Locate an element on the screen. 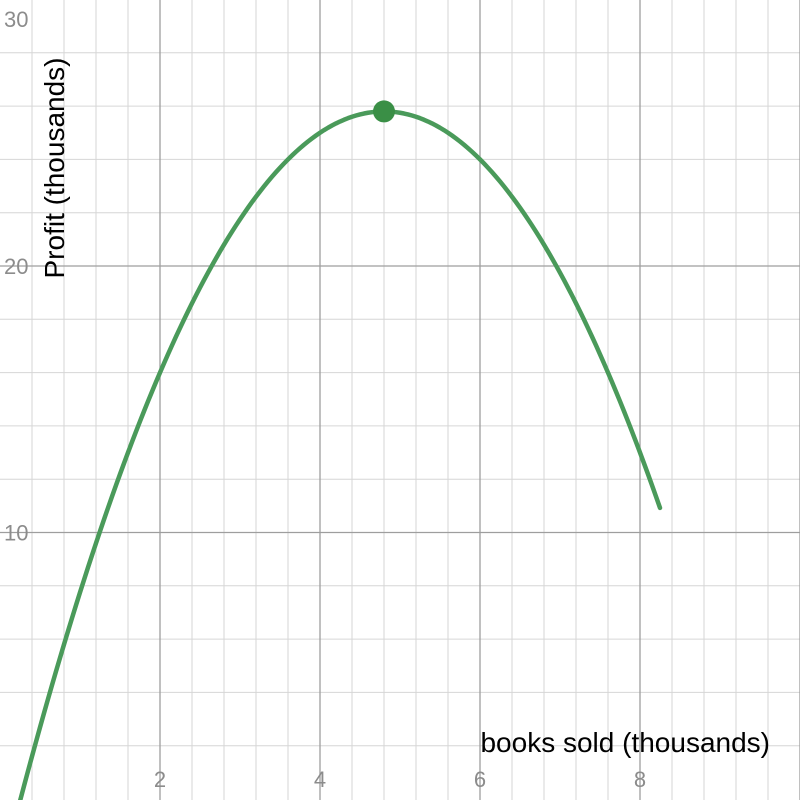 The height and width of the screenshot is (800, 800). max-point-marker is located at coordinates (384, 111).